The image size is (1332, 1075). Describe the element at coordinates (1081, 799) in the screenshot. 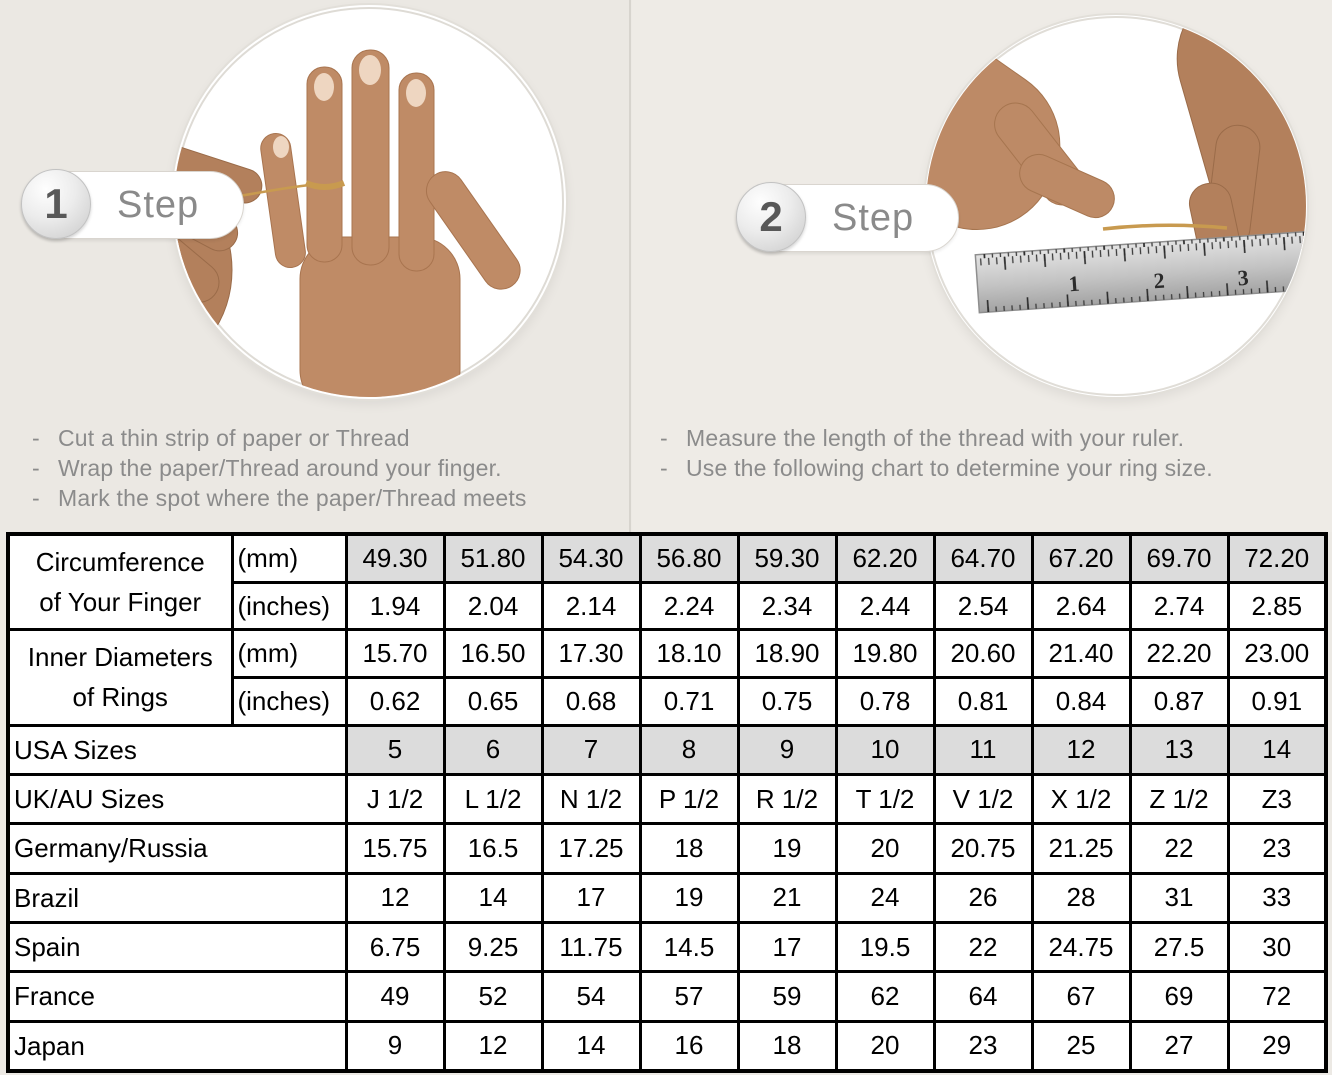

I see `size-value-cell: X 1/2` at that location.